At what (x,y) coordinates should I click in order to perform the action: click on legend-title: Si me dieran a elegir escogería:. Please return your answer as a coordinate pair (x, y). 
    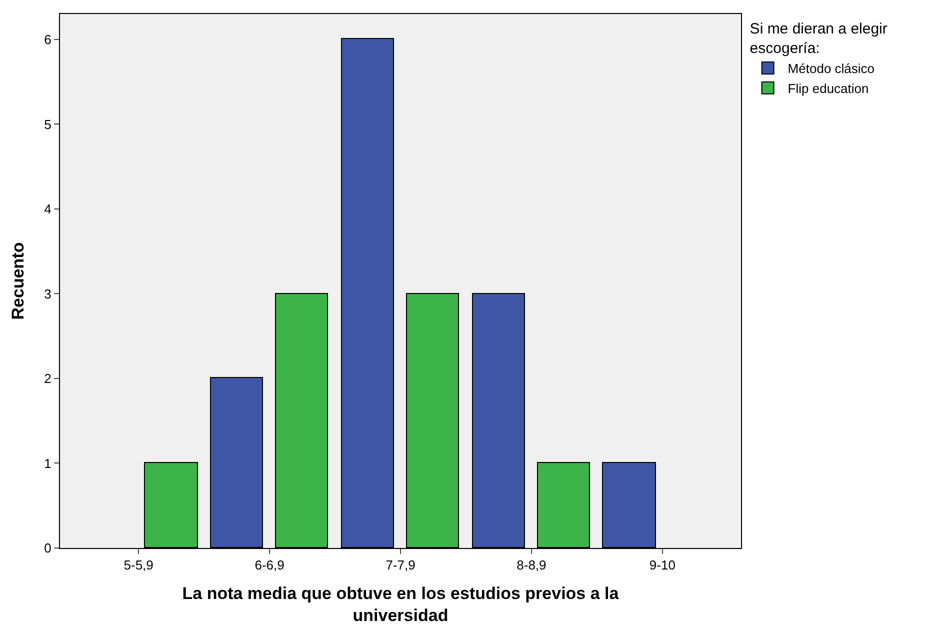
    Looking at the image, I should click on (819, 38).